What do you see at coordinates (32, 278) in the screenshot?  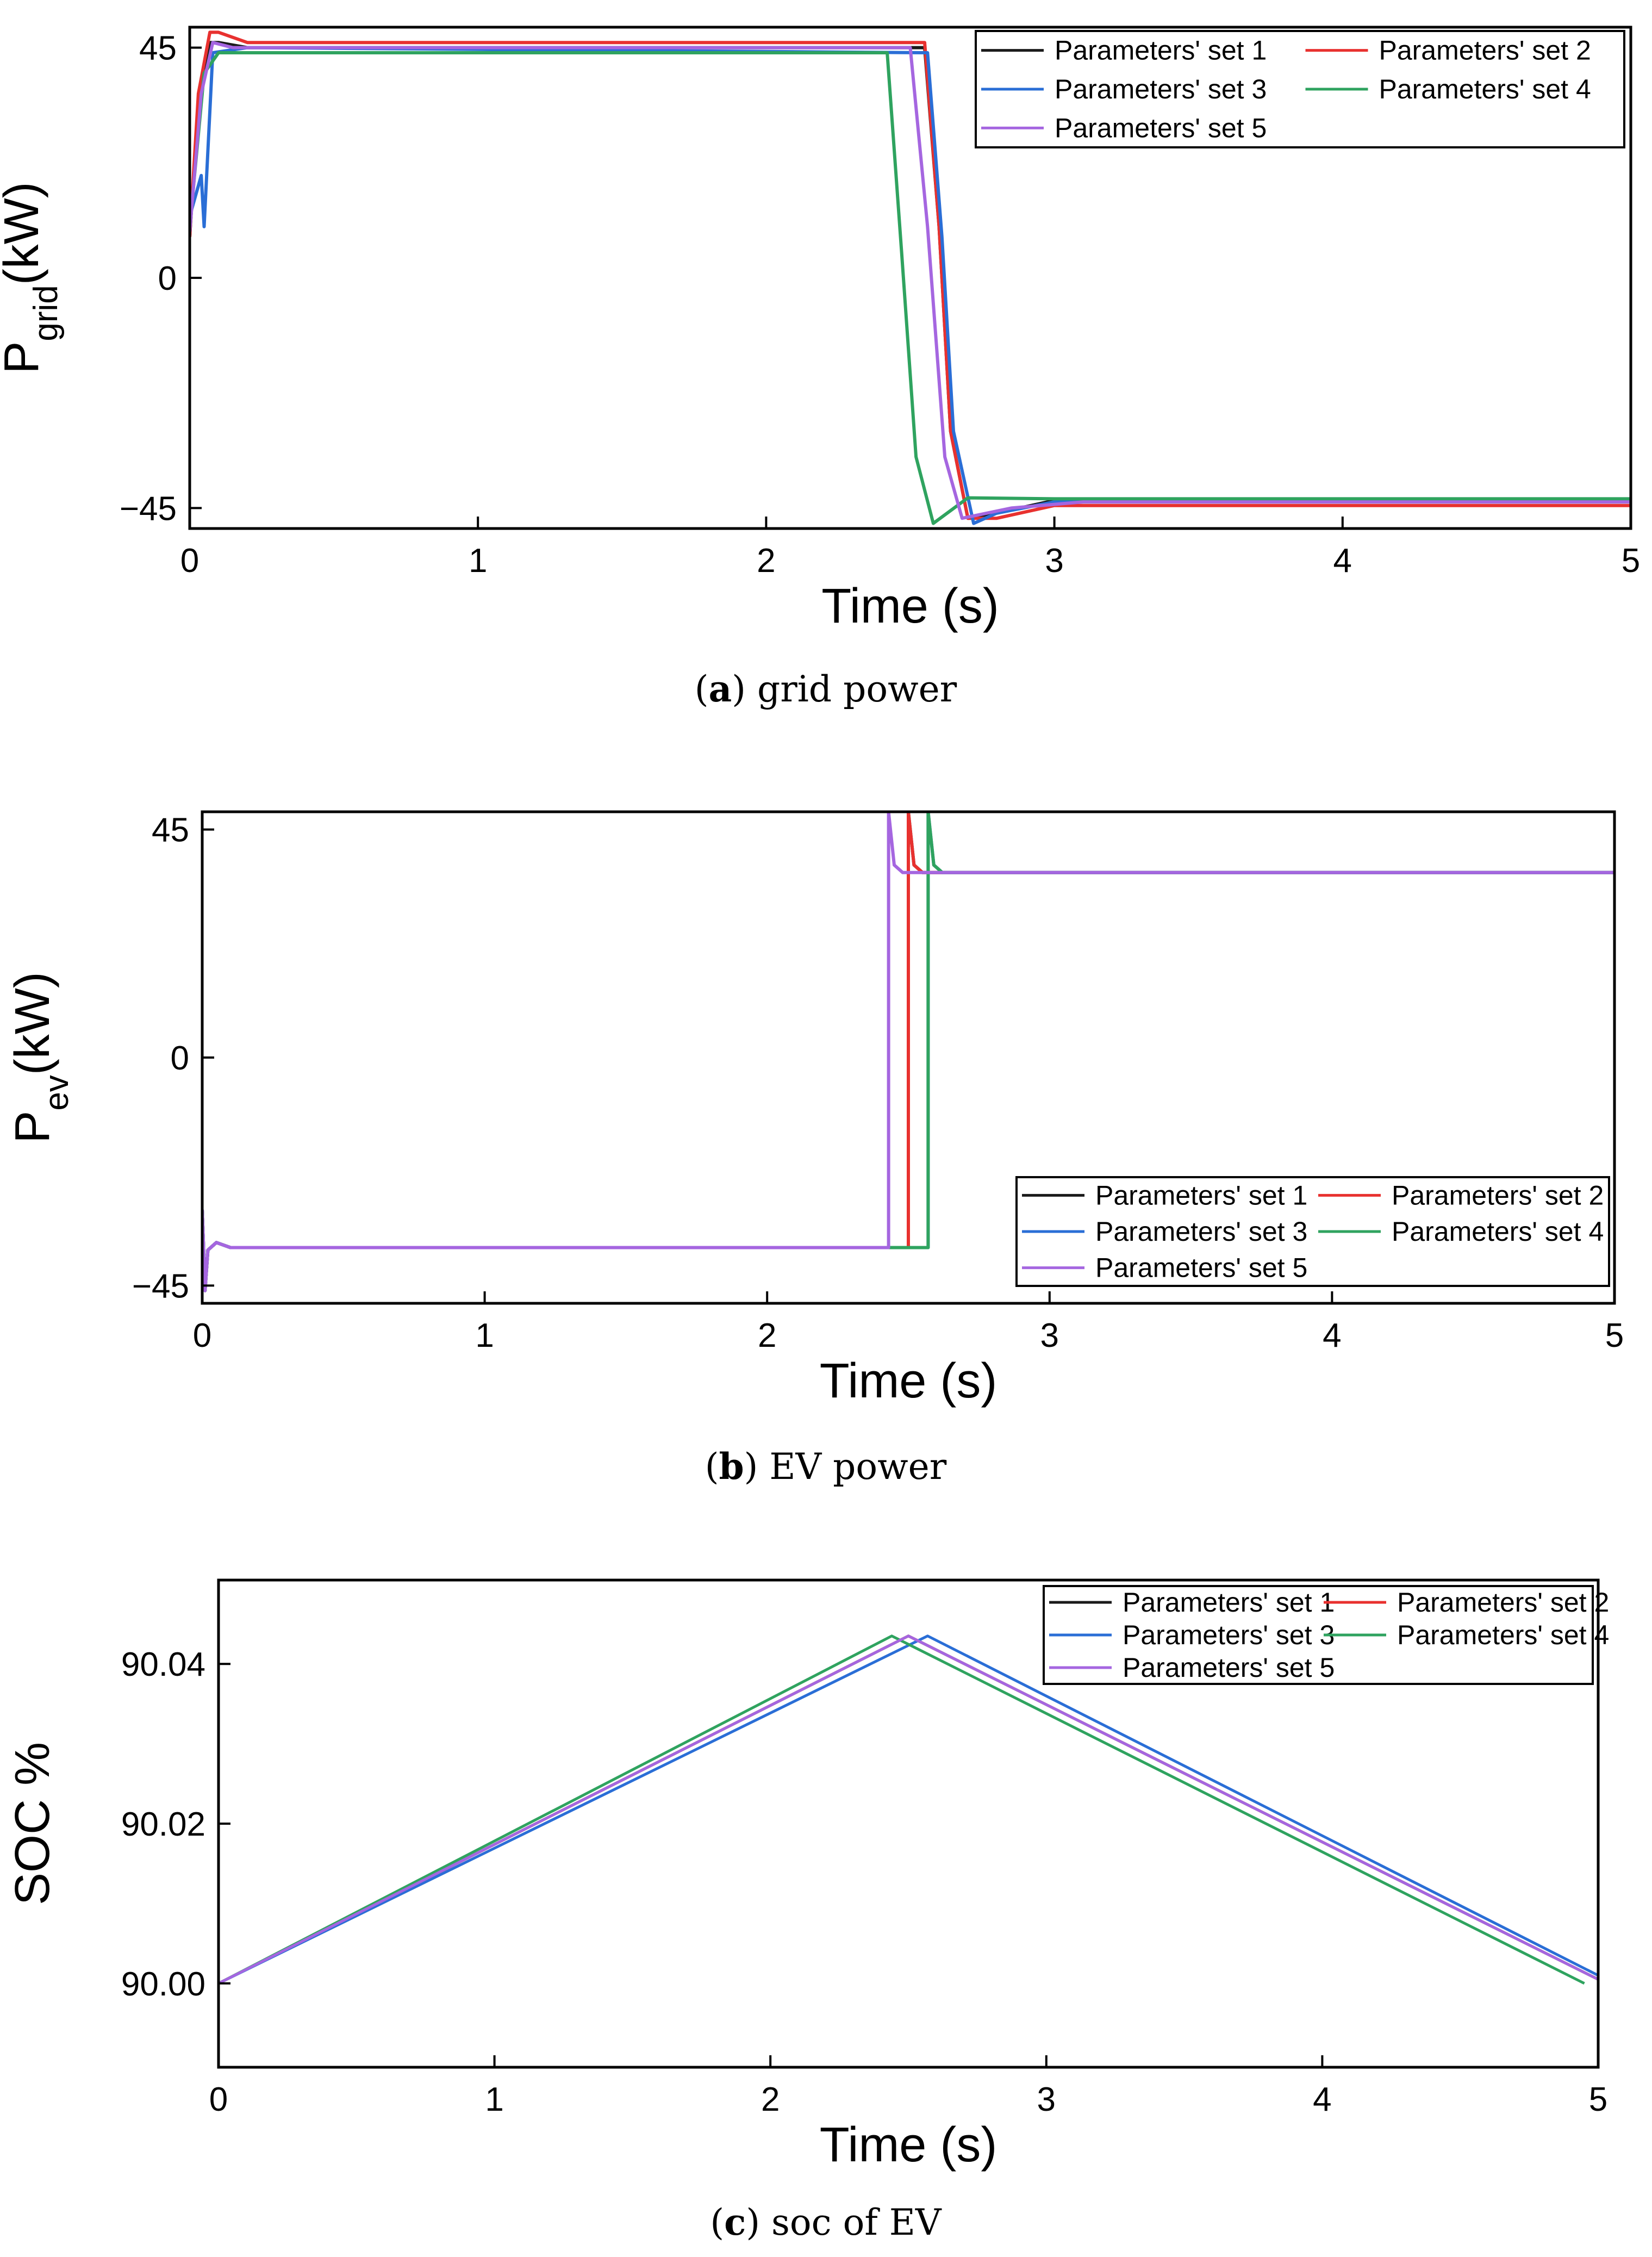 I see `y-axis-title: Pgrid(kW)` at bounding box center [32, 278].